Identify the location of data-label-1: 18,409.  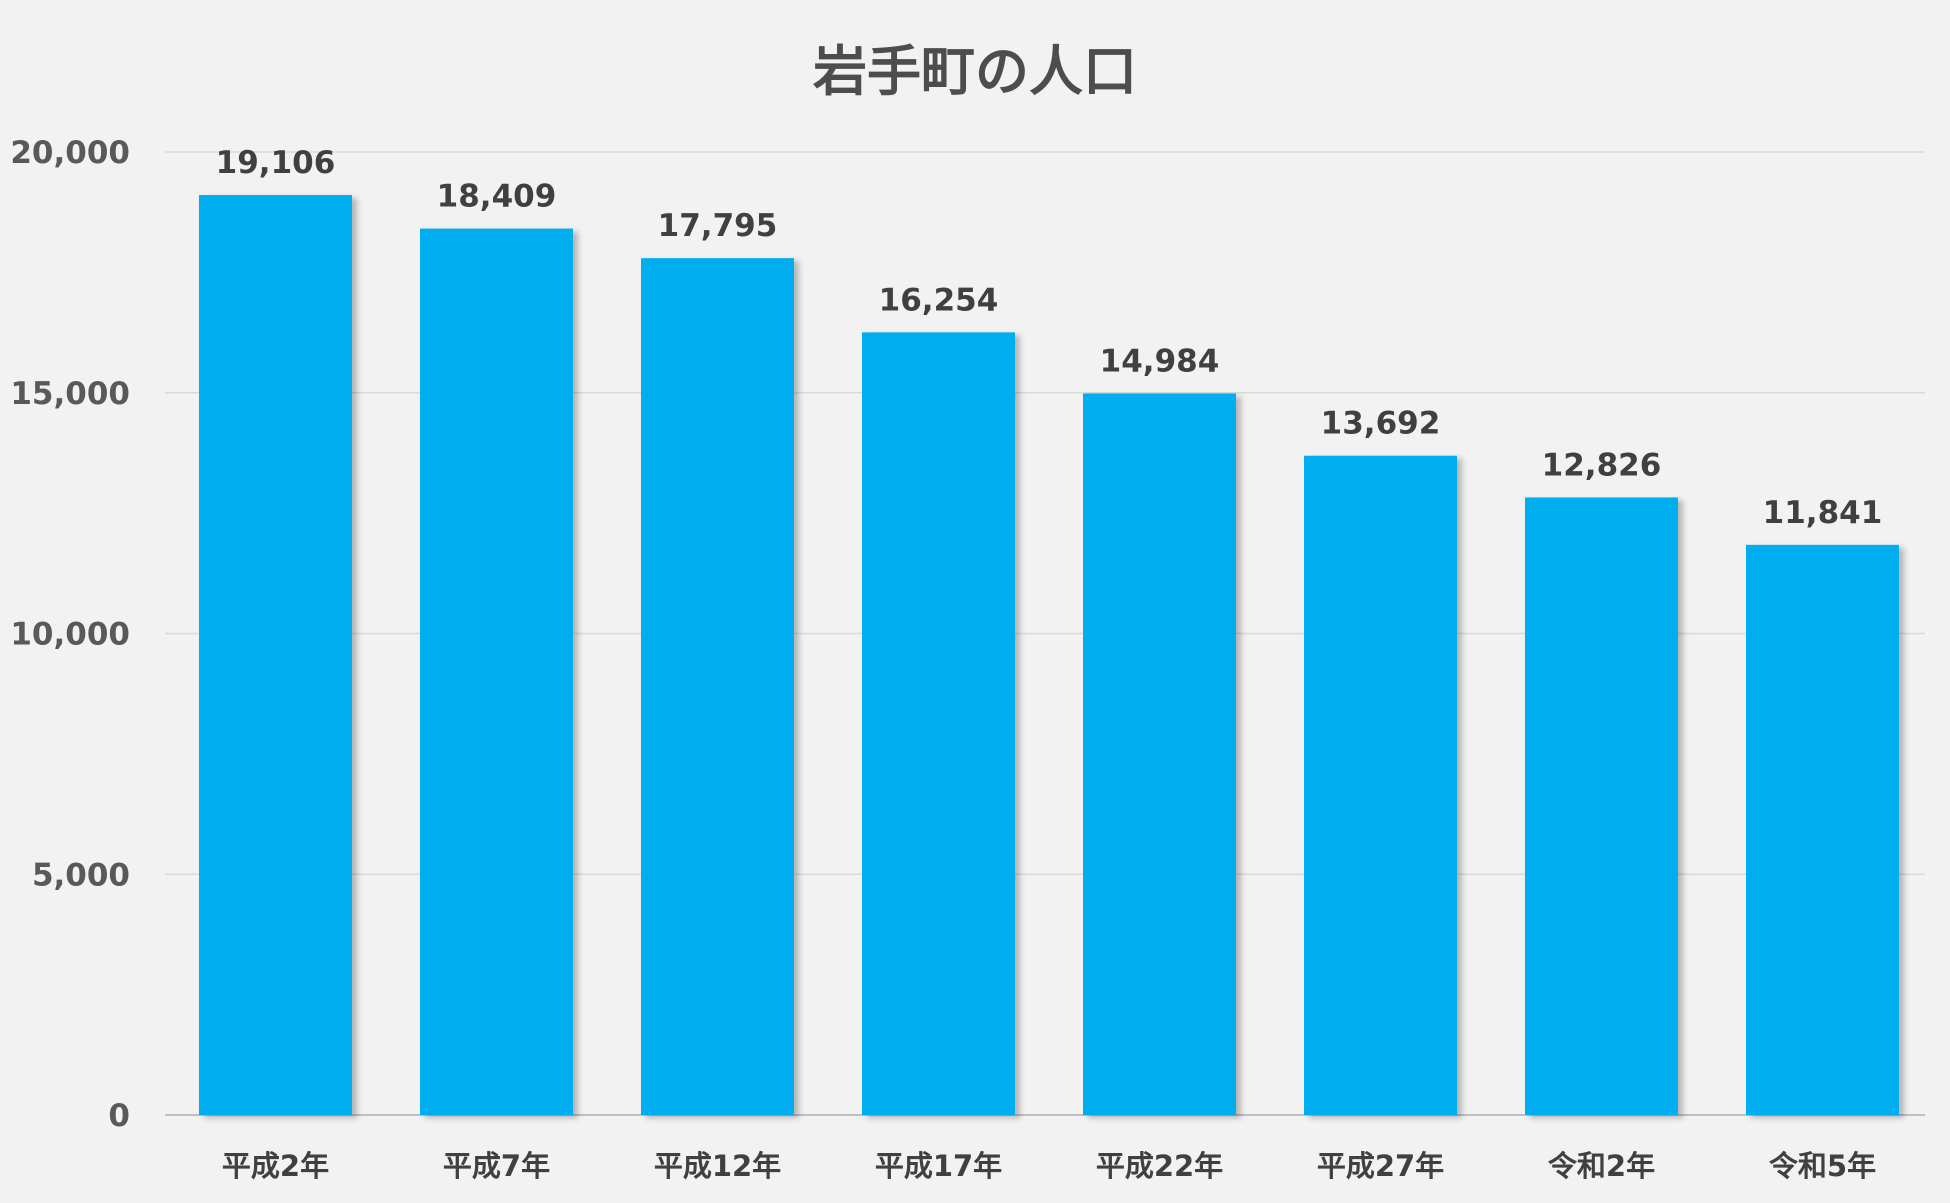
(497, 197).